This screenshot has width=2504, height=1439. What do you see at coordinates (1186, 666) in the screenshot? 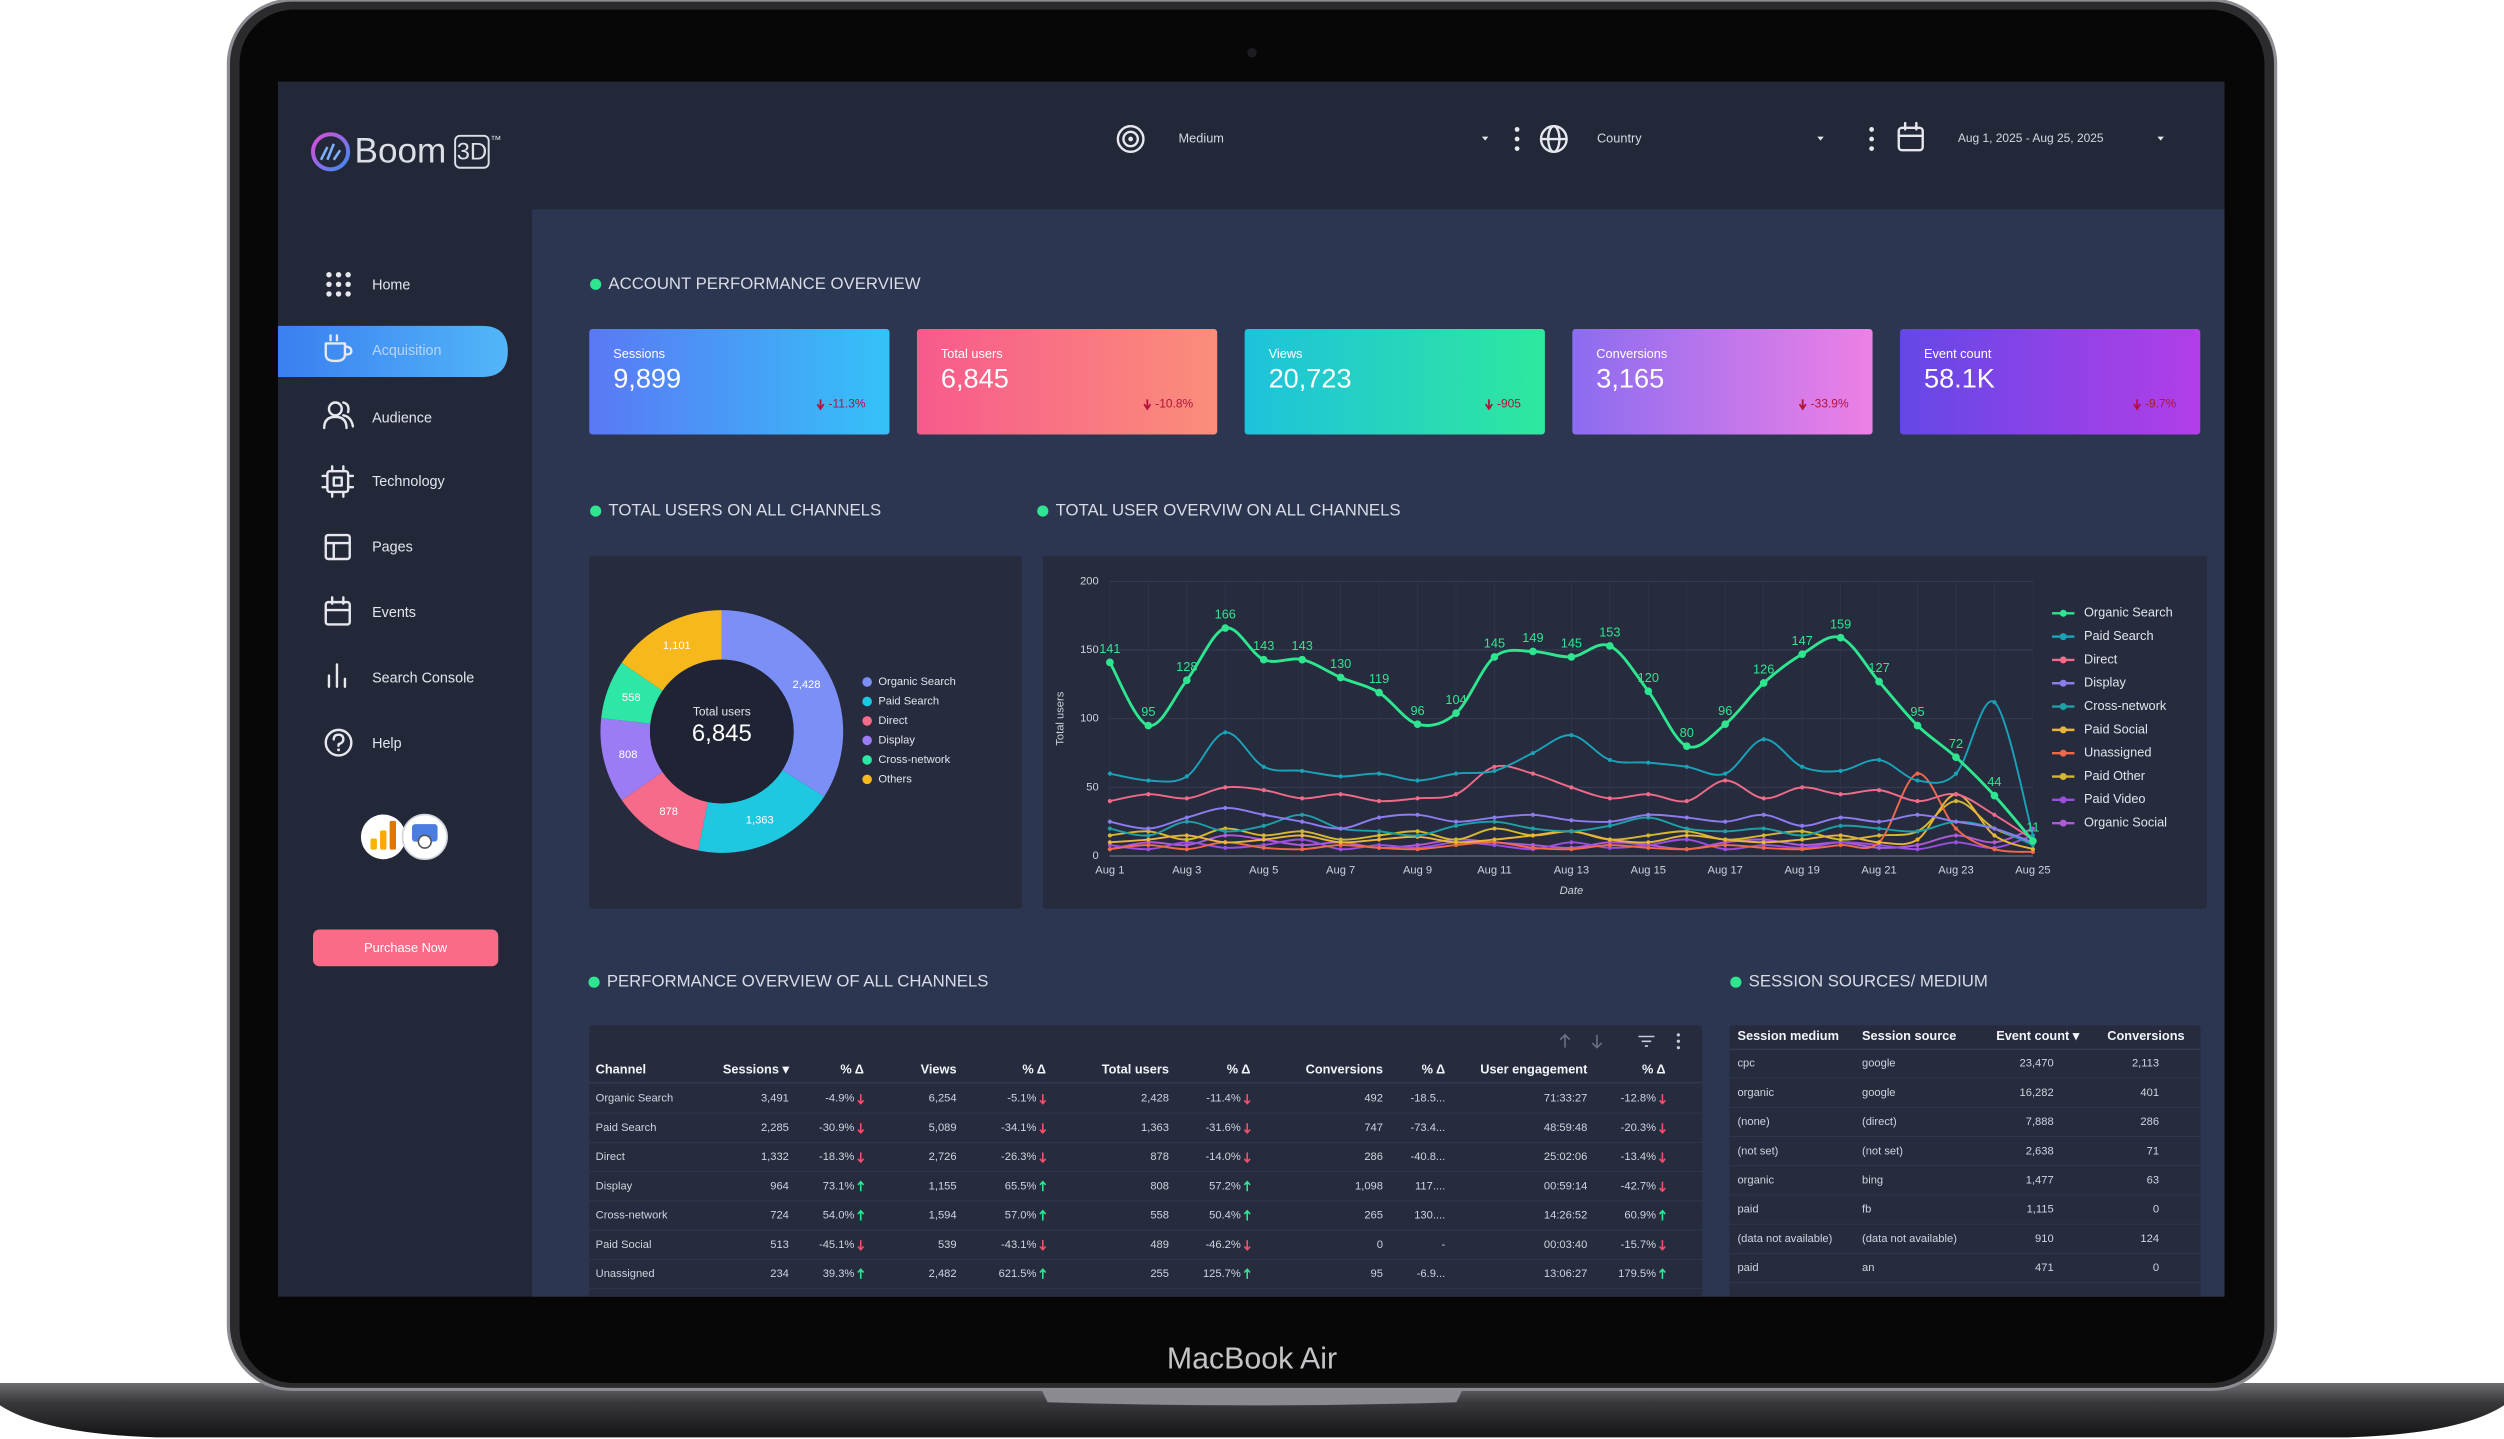
I see `data-label: 128` at bounding box center [1186, 666].